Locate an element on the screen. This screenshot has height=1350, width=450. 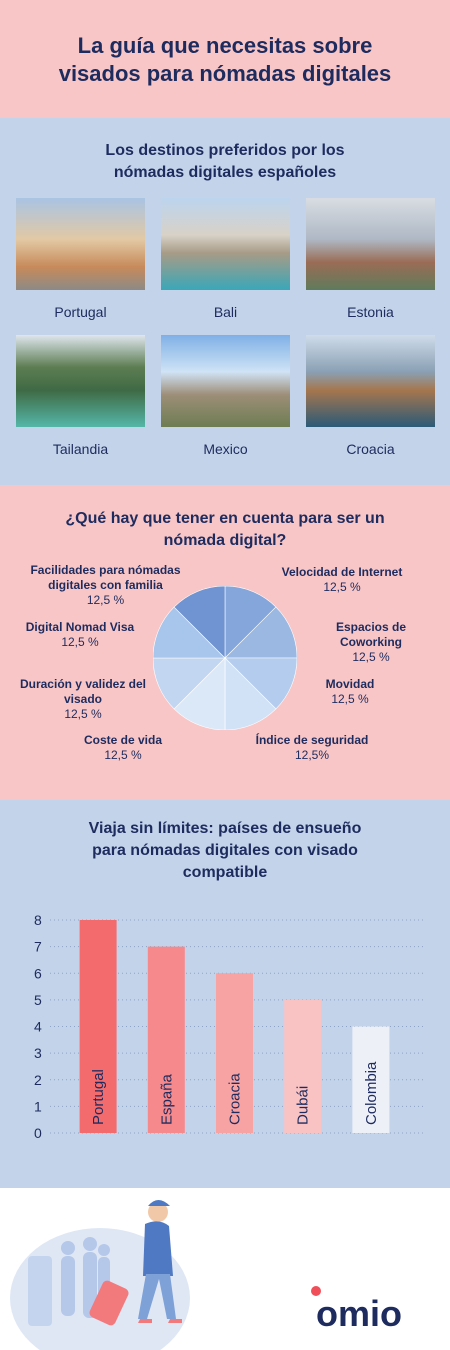
pie-label: Índice de seguridad 12,5% is located at coordinates (312, 748).